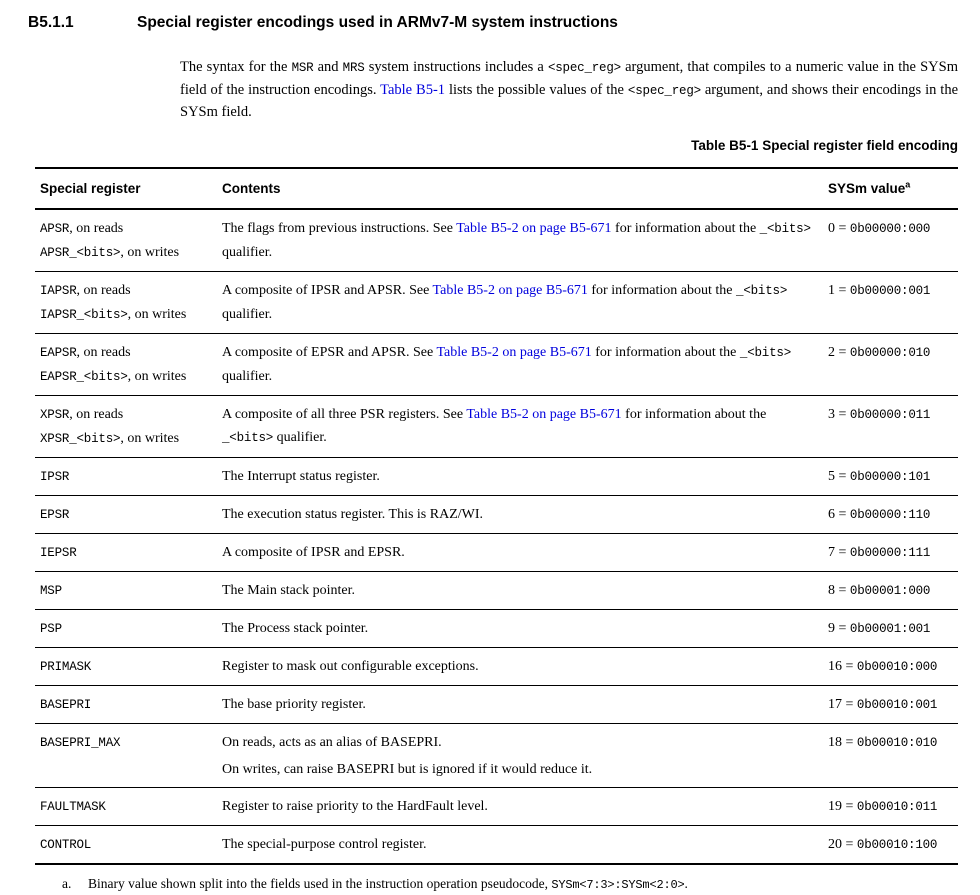 This screenshot has width=980, height=895. Describe the element at coordinates (893, 553) in the screenshot. I see `cell-sysm-value: 7 = 0b00000:111` at that location.